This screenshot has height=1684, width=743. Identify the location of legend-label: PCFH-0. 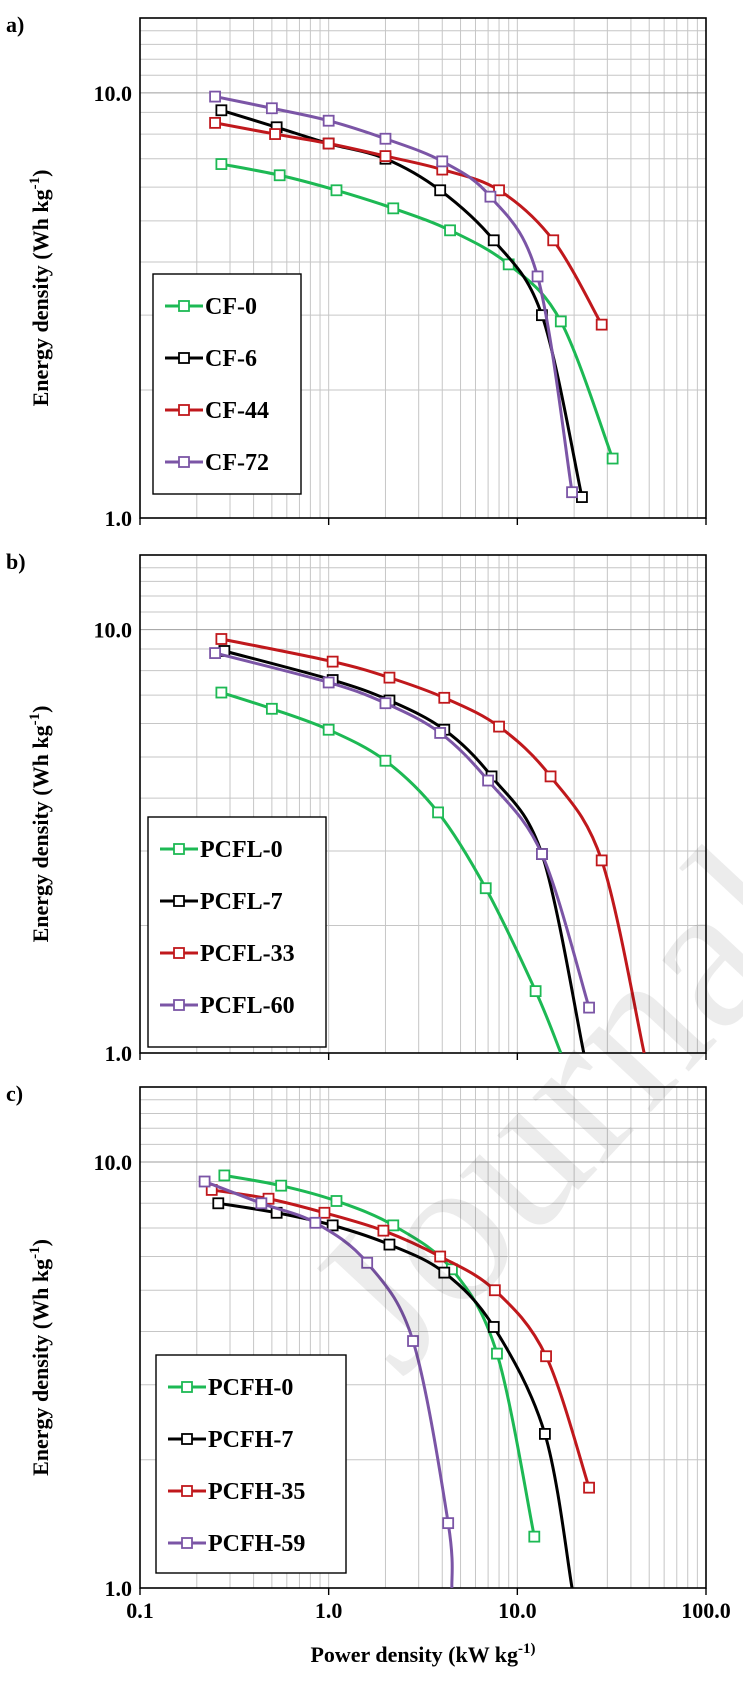
(250, 1388).